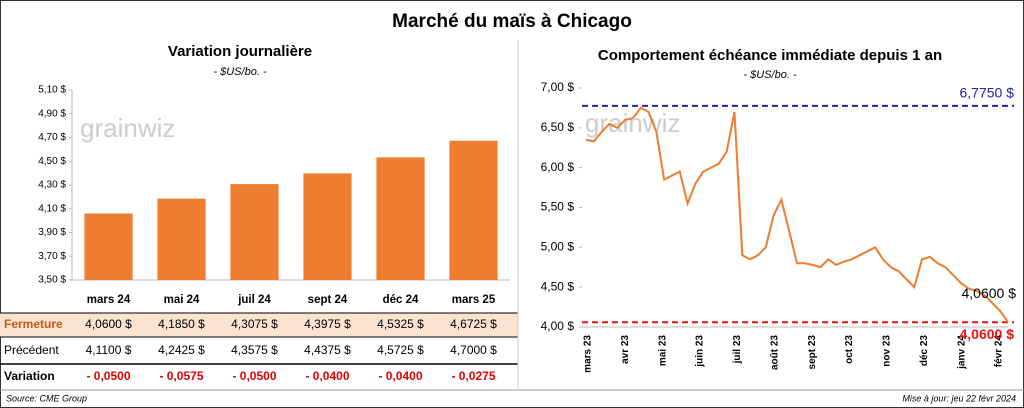  What do you see at coordinates (327, 350) in the screenshot?
I see `table-cell: 4,4375 $` at bounding box center [327, 350].